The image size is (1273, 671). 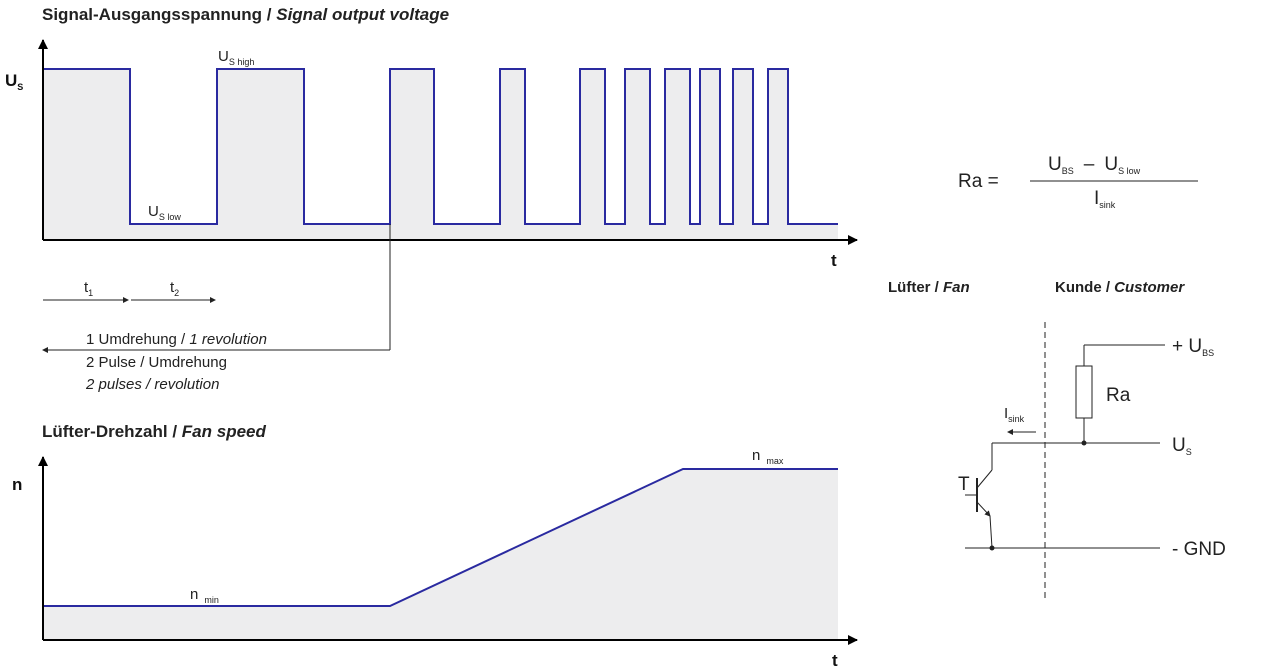 I want to click on signal-y-axis-label: US, so click(x=14, y=81).